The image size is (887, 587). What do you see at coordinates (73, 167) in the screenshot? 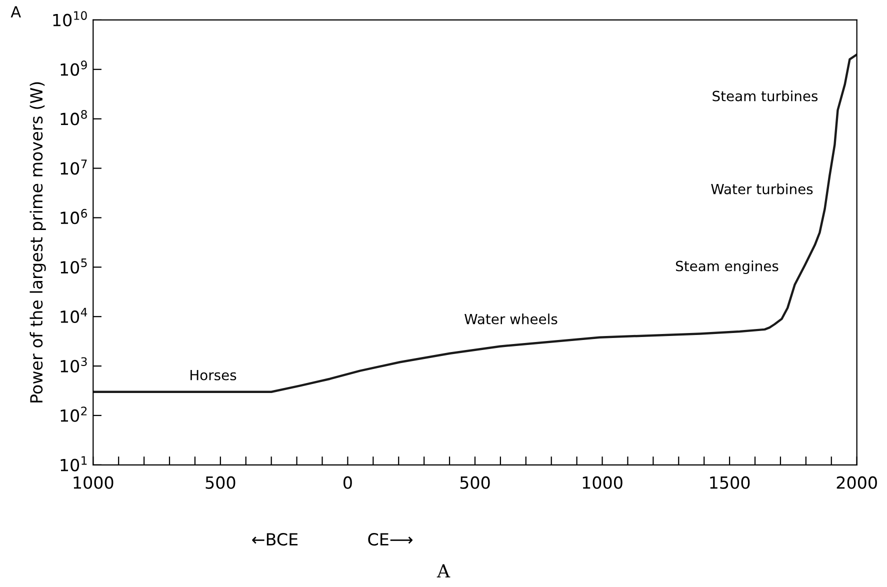
I see `y-tick-label: 10$^{7}$` at bounding box center [73, 167].